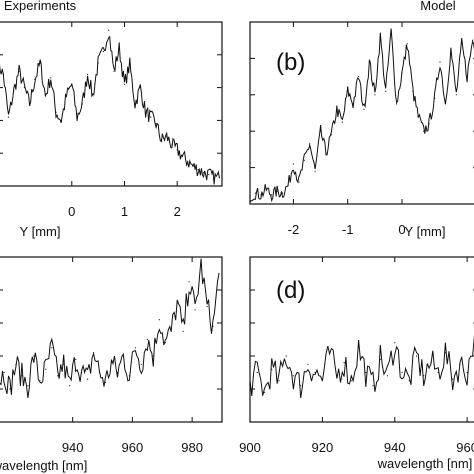  I want to click on x-tick-label: 940, so click(395, 447).